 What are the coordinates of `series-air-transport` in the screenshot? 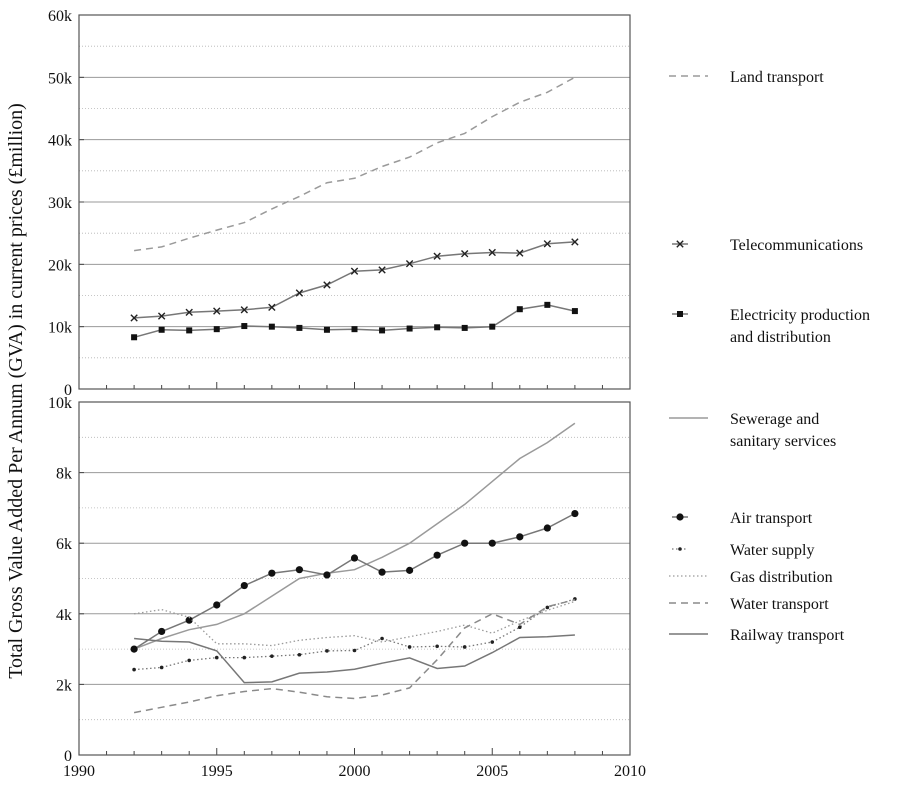 It's located at (354, 581).